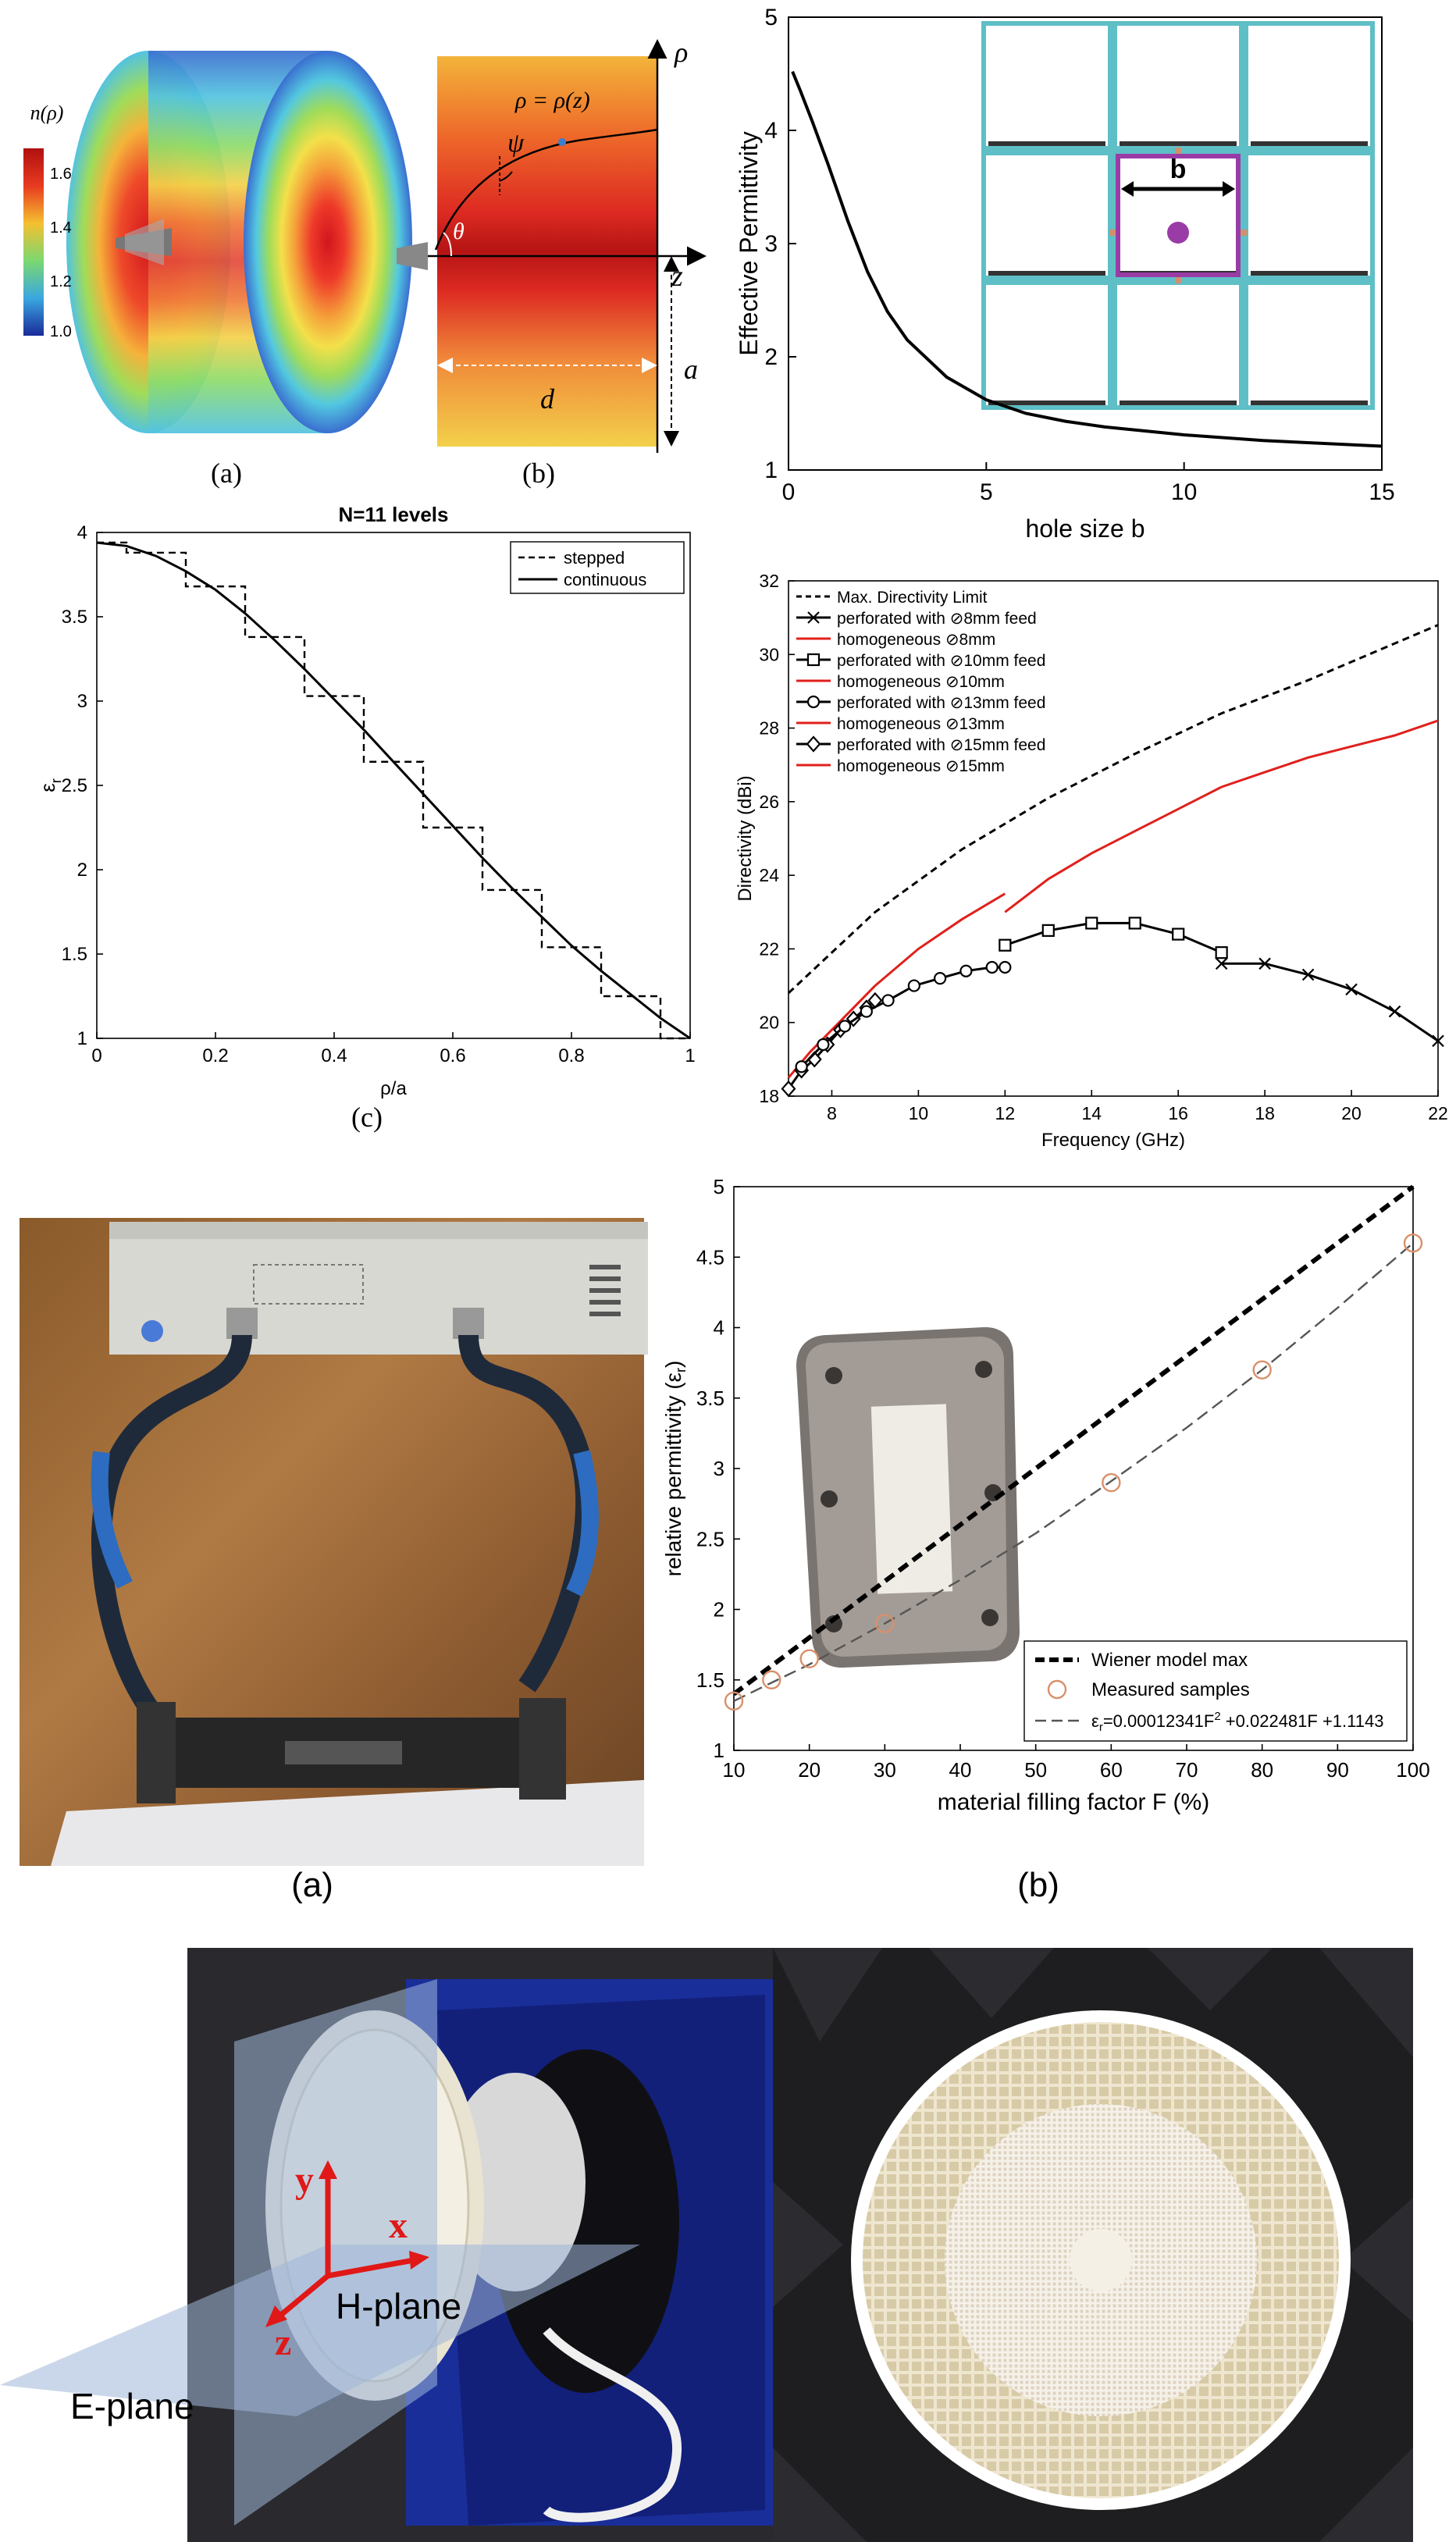  What do you see at coordinates (1057, 1689) in the screenshot?
I see `legend-measured-swatch` at bounding box center [1057, 1689].